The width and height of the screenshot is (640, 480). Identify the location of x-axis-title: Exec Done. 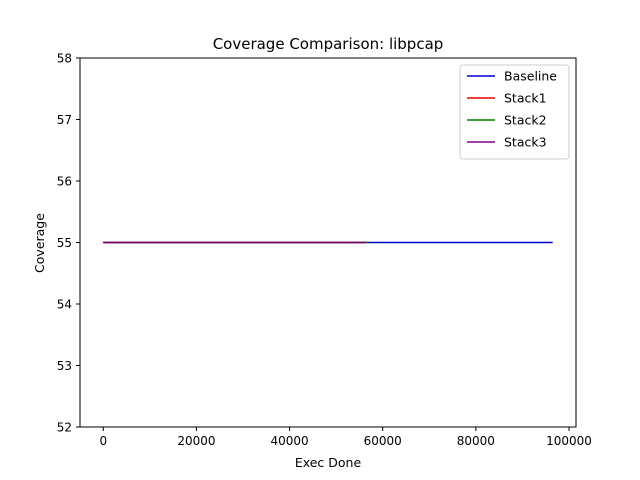
(328, 462).